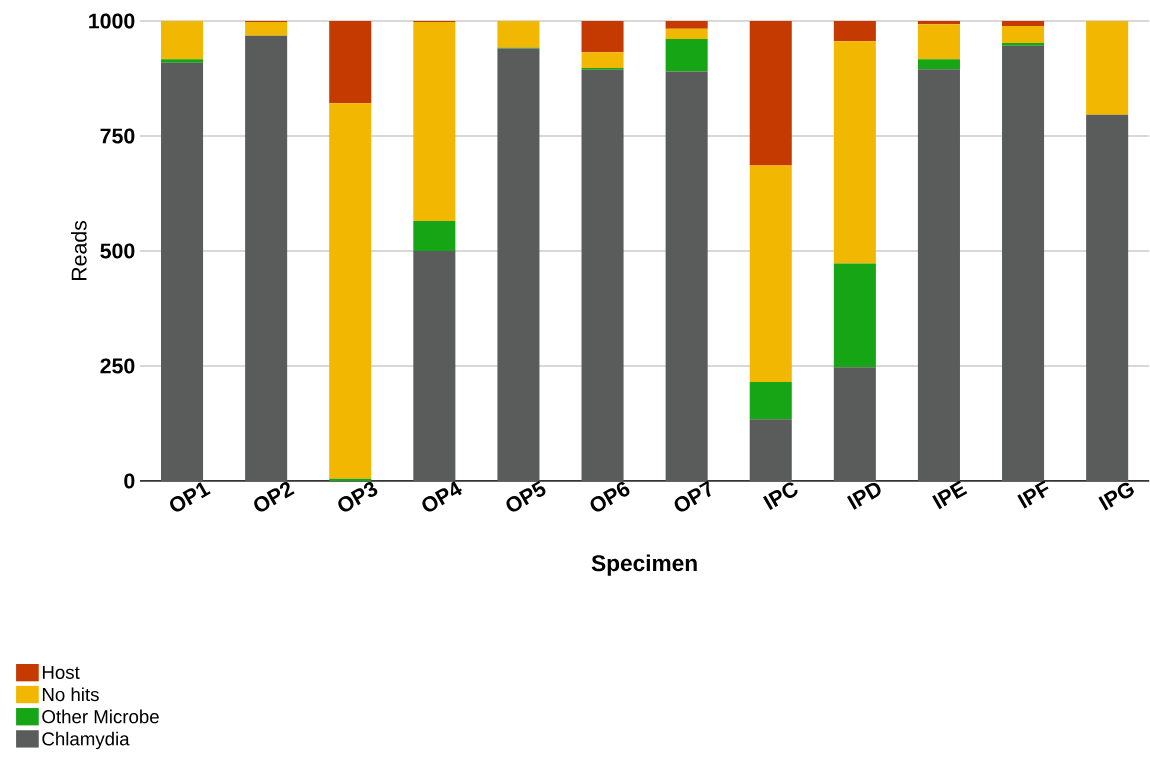 The image size is (1150, 768). Describe the element at coordinates (117, 136) in the screenshot. I see `y-tick-label: 750` at that location.